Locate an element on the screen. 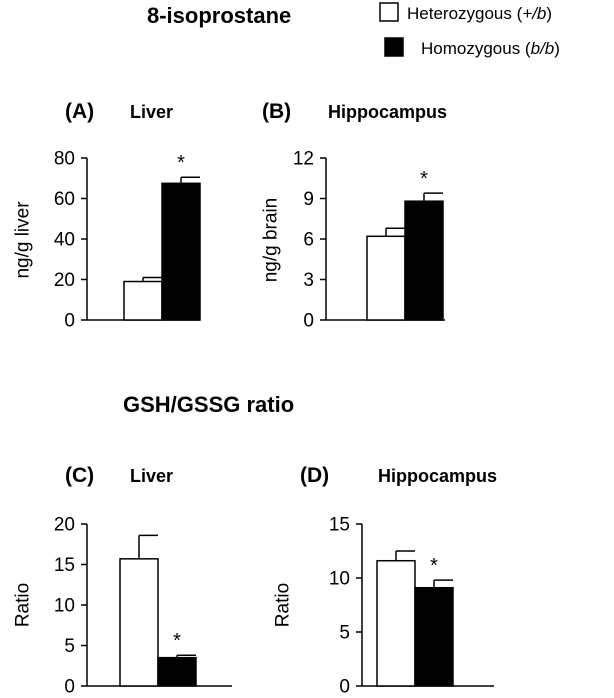  y-axis-label: ng/g brain is located at coordinates (271, 240).